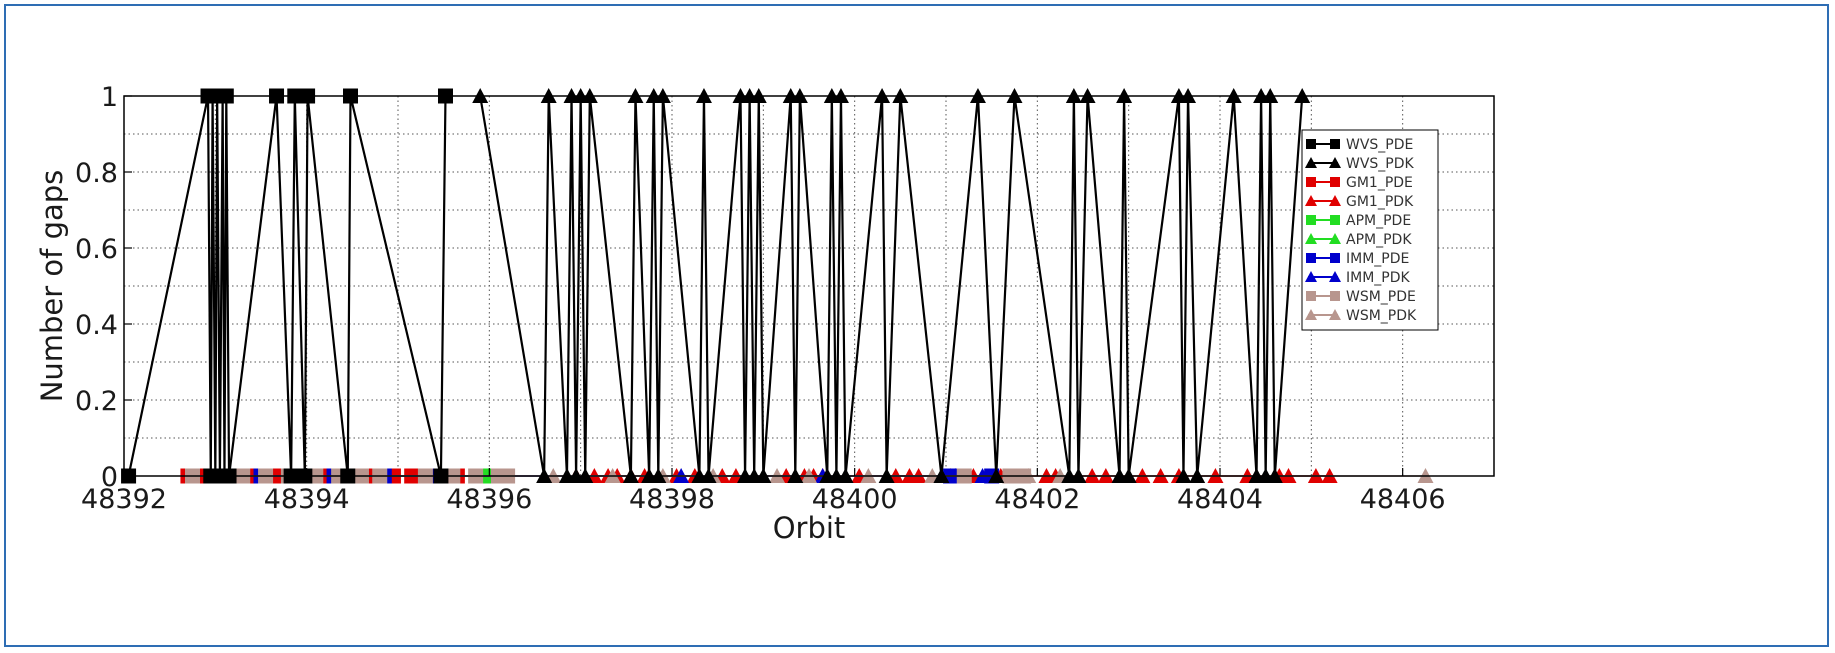 This screenshot has width=1835, height=653. What do you see at coordinates (1380, 164) in the screenshot?
I see `legend-label: WVS_PDK` at bounding box center [1380, 164].